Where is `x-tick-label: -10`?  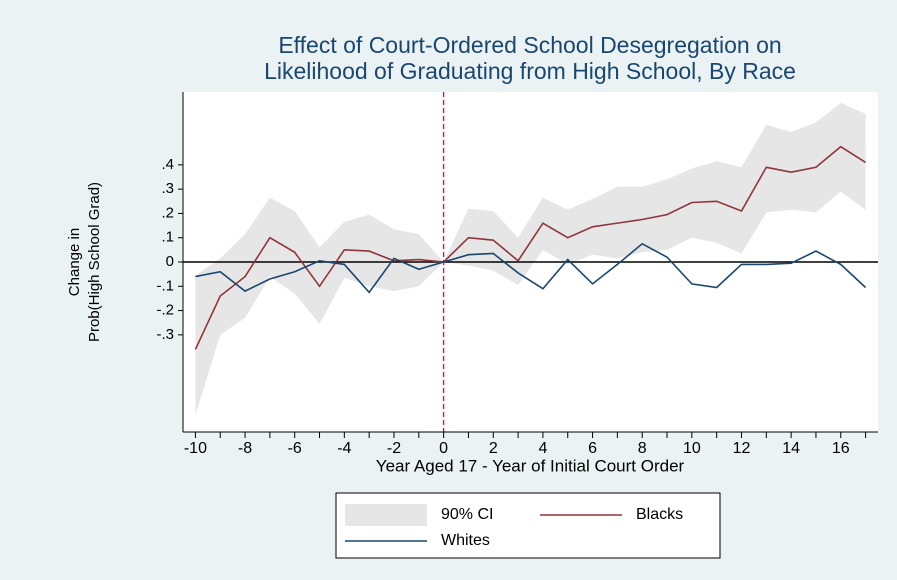 x-tick-label: -10 is located at coordinates (195, 448).